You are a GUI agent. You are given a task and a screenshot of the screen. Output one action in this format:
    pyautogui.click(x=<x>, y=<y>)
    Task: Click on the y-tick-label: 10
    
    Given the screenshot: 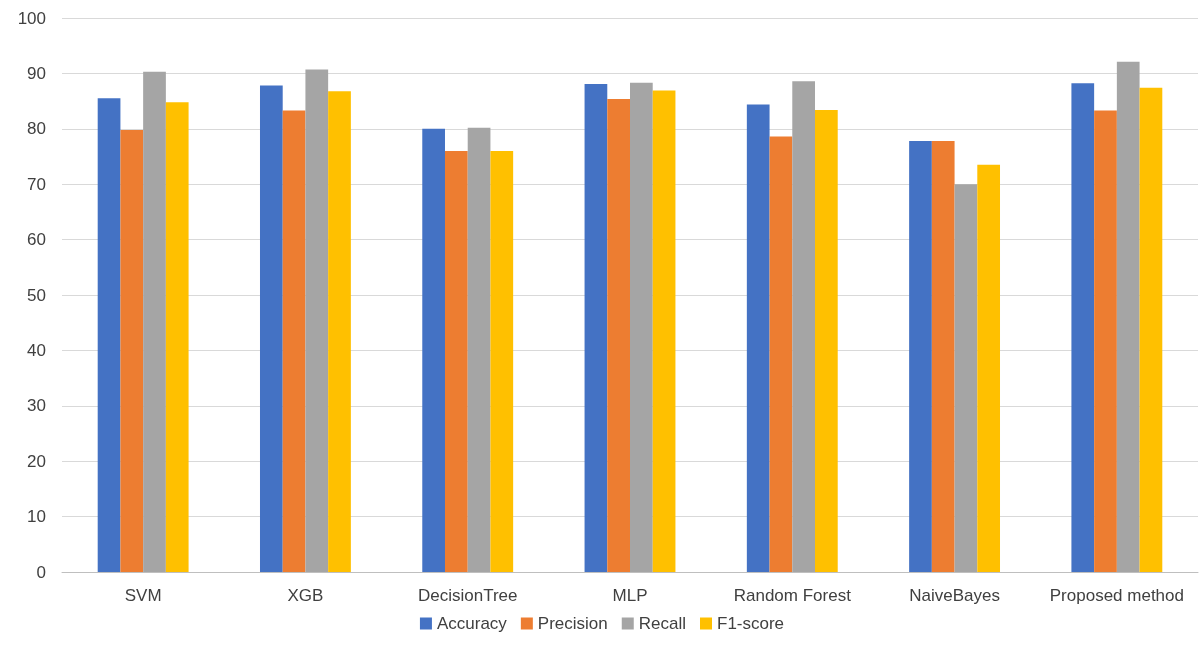 What is the action you would take?
    pyautogui.click(x=36, y=517)
    